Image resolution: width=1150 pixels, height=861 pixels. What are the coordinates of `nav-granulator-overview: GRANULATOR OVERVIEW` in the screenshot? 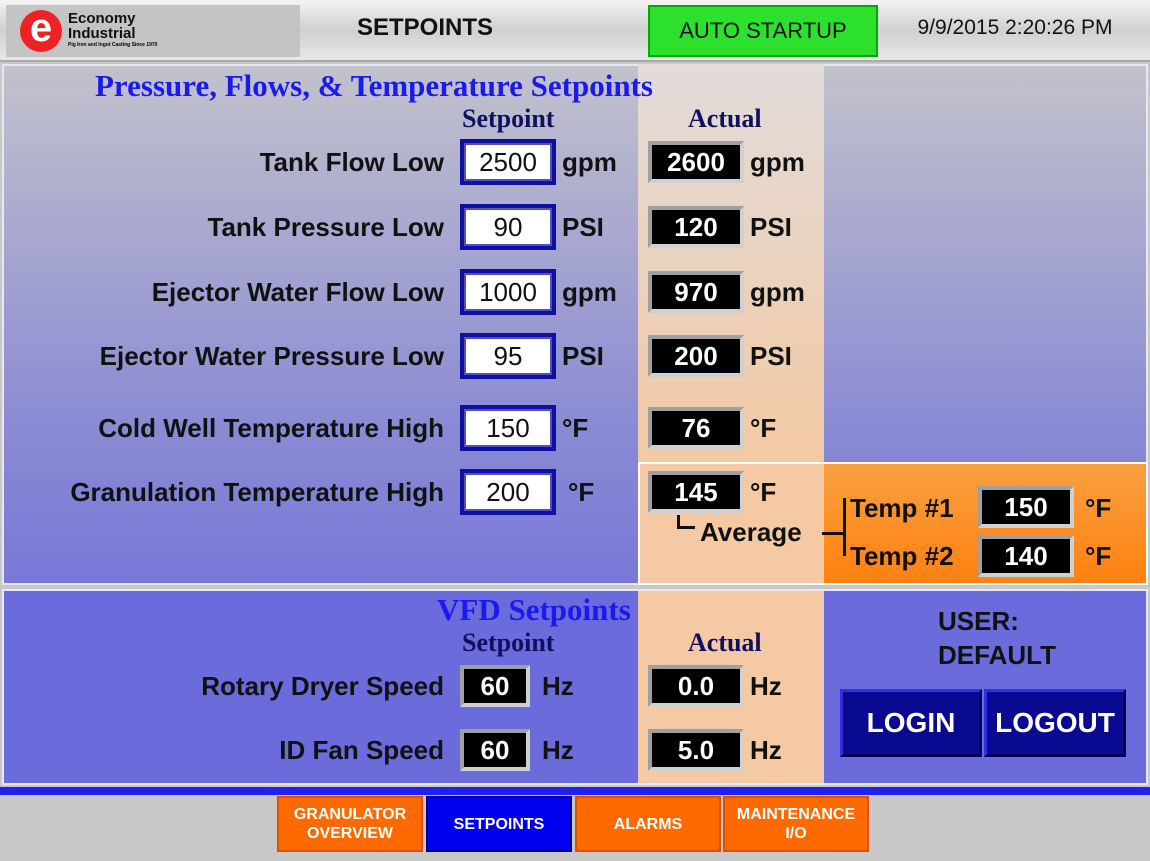 It's located at (350, 824).